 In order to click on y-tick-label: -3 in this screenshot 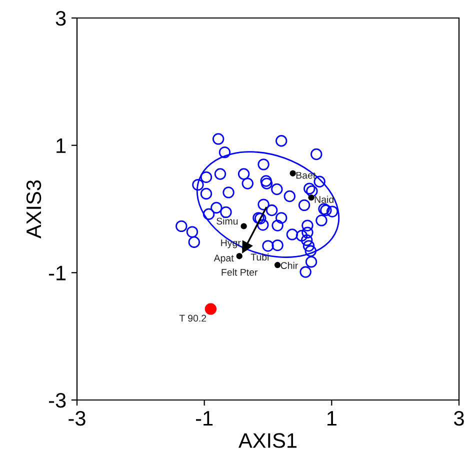, I will do `click(57, 400)`.